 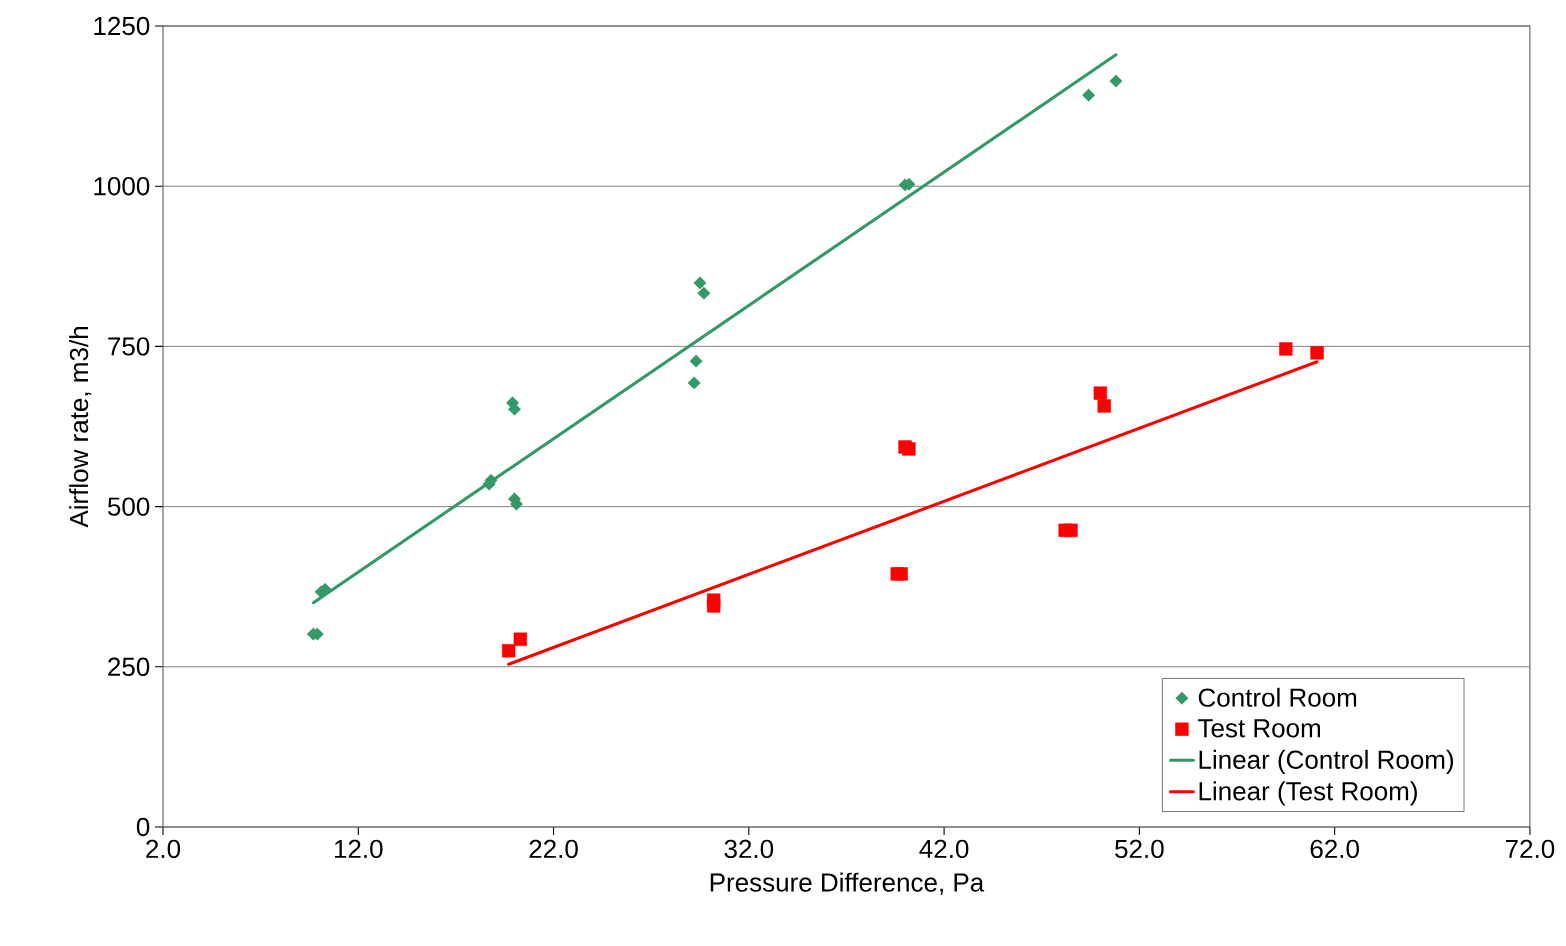 I want to click on x-tick-label: 22.0, so click(x=553, y=849).